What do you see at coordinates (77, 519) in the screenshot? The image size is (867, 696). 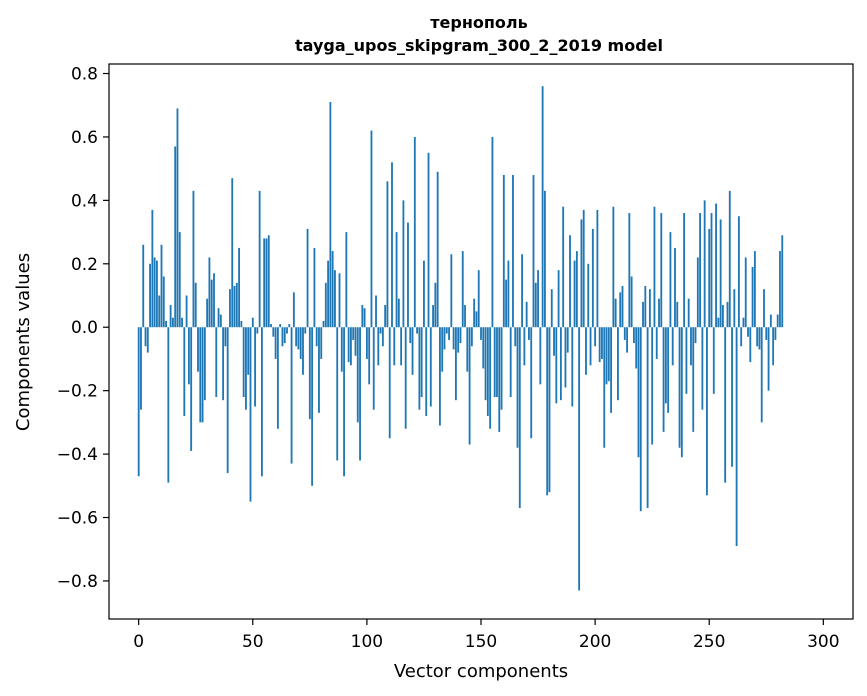 I see `y-tick-label: −0.6` at bounding box center [77, 519].